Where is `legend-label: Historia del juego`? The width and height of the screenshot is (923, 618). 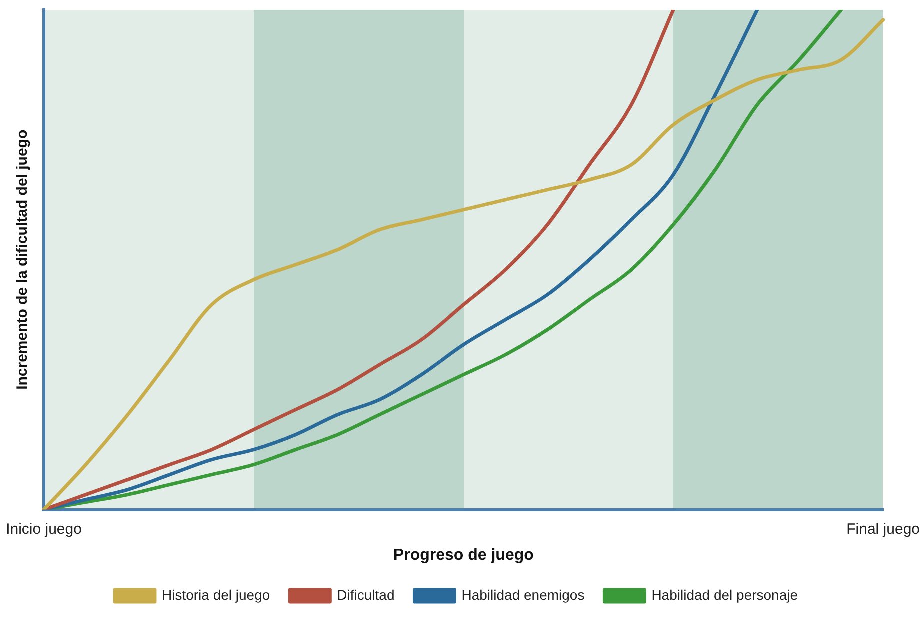
legend-label: Historia del juego is located at coordinates (216, 594).